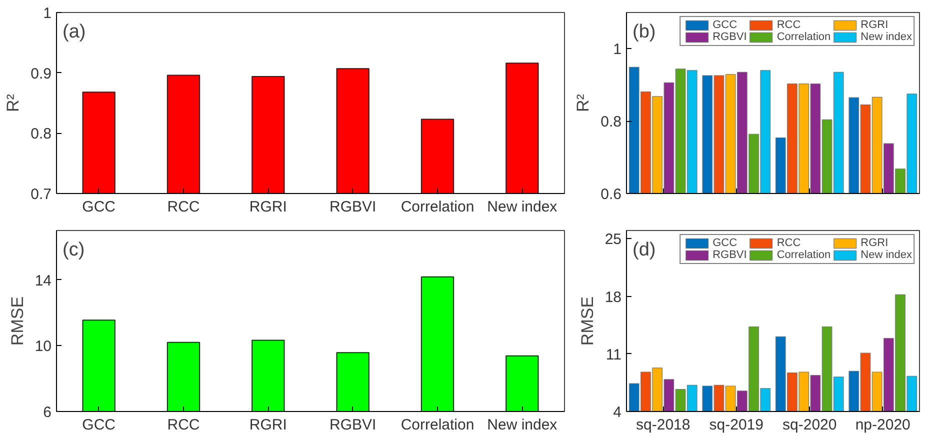 Image resolution: width=929 pixels, height=442 pixels. Describe the element at coordinates (74, 32) in the screenshot. I see `annotation: (a)` at that location.